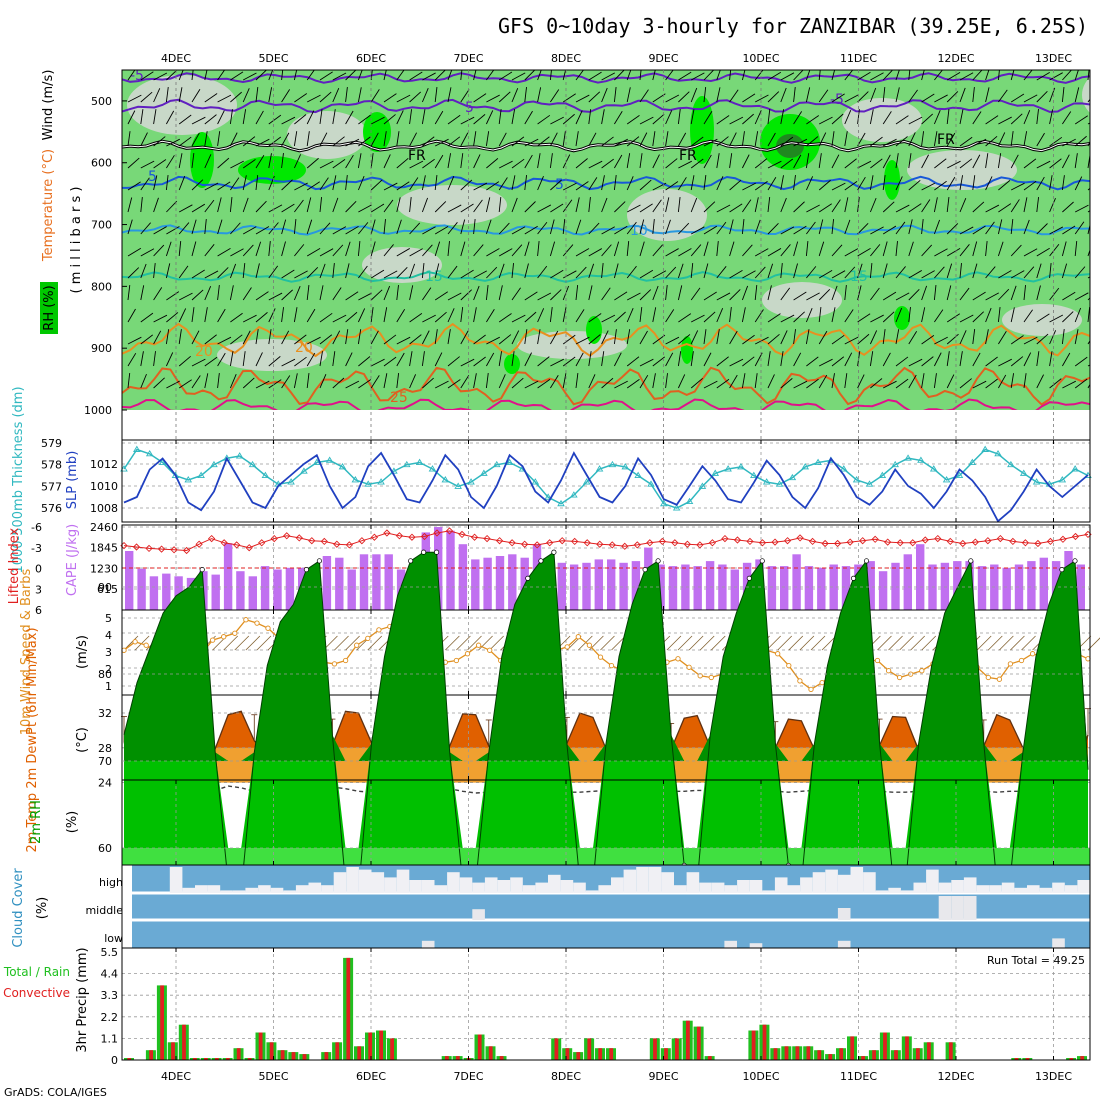 This screenshot has width=1100, height=1100. Describe the element at coordinates (606, 146) in the screenshot. I see `freezing-level-highlight` at that location.